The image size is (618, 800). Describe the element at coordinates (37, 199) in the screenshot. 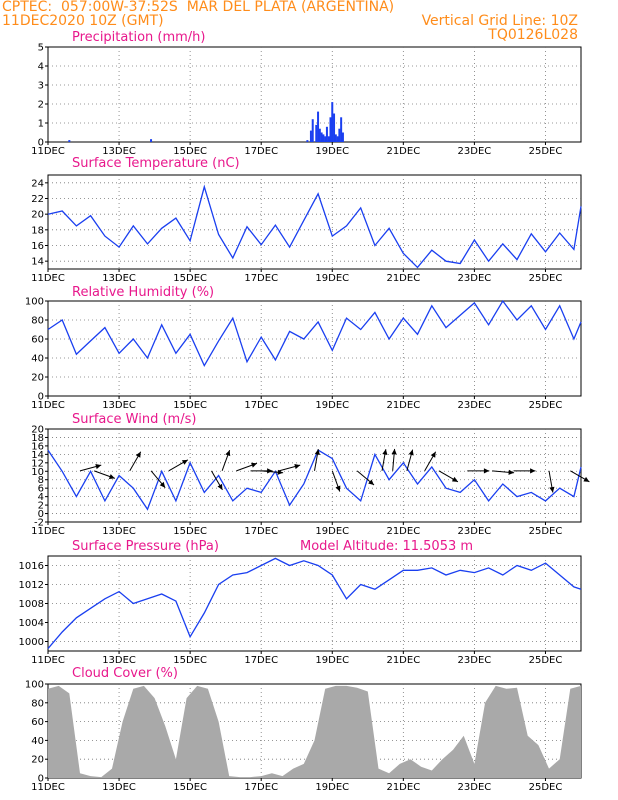

I see `y-tick-label: 22` at that location.